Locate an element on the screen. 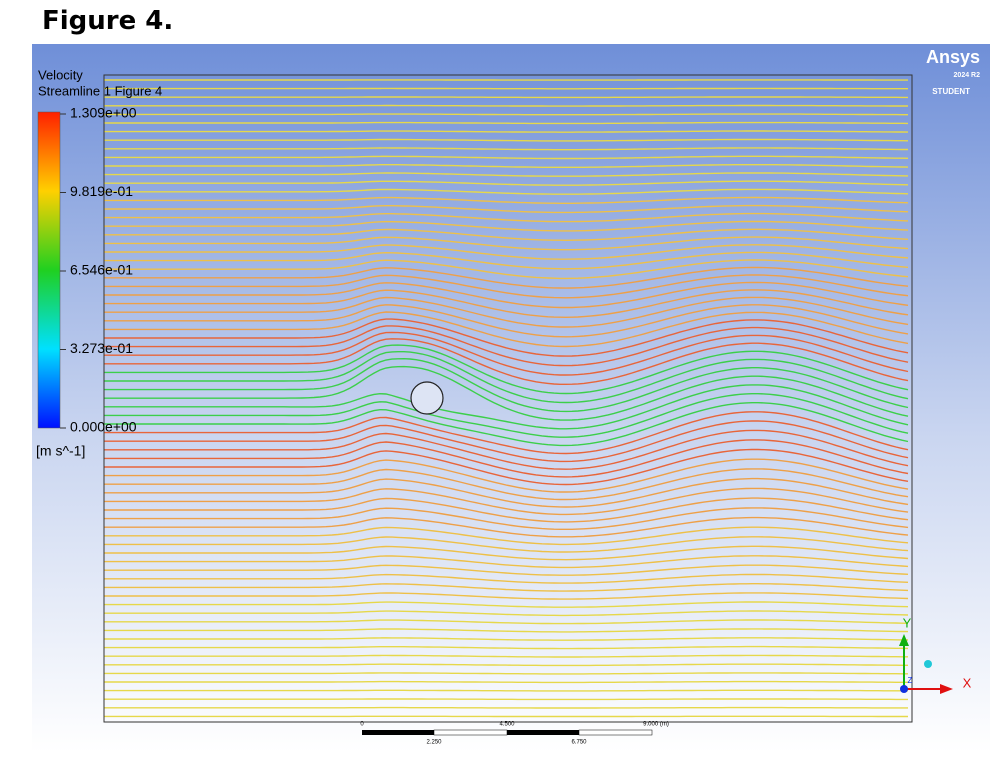  logo-version: 2024 R2 is located at coordinates (967, 75).